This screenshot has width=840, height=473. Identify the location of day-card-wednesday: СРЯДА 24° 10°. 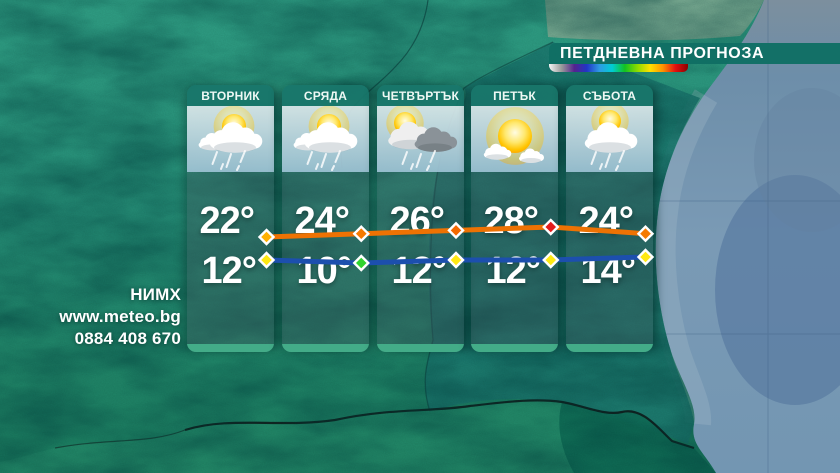
(325, 218).